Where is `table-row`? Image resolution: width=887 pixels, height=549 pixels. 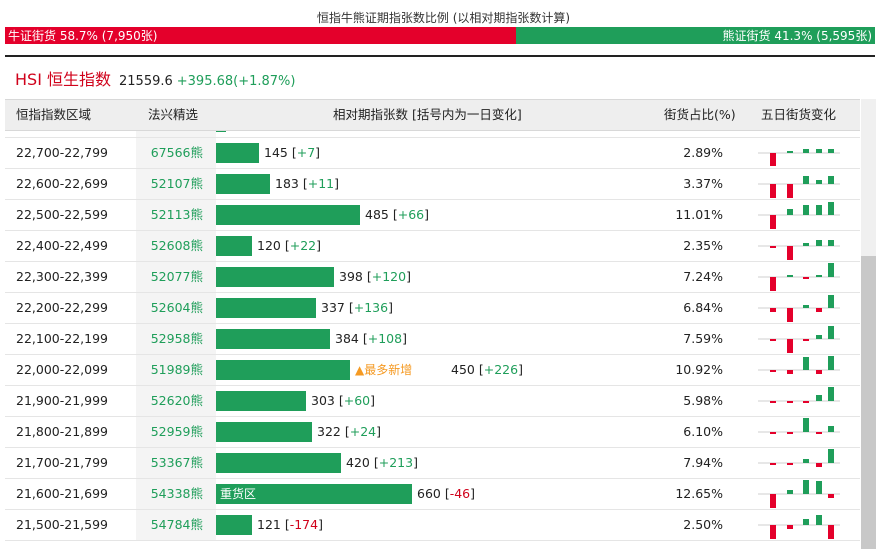
table-row is located at coordinates (432, 134).